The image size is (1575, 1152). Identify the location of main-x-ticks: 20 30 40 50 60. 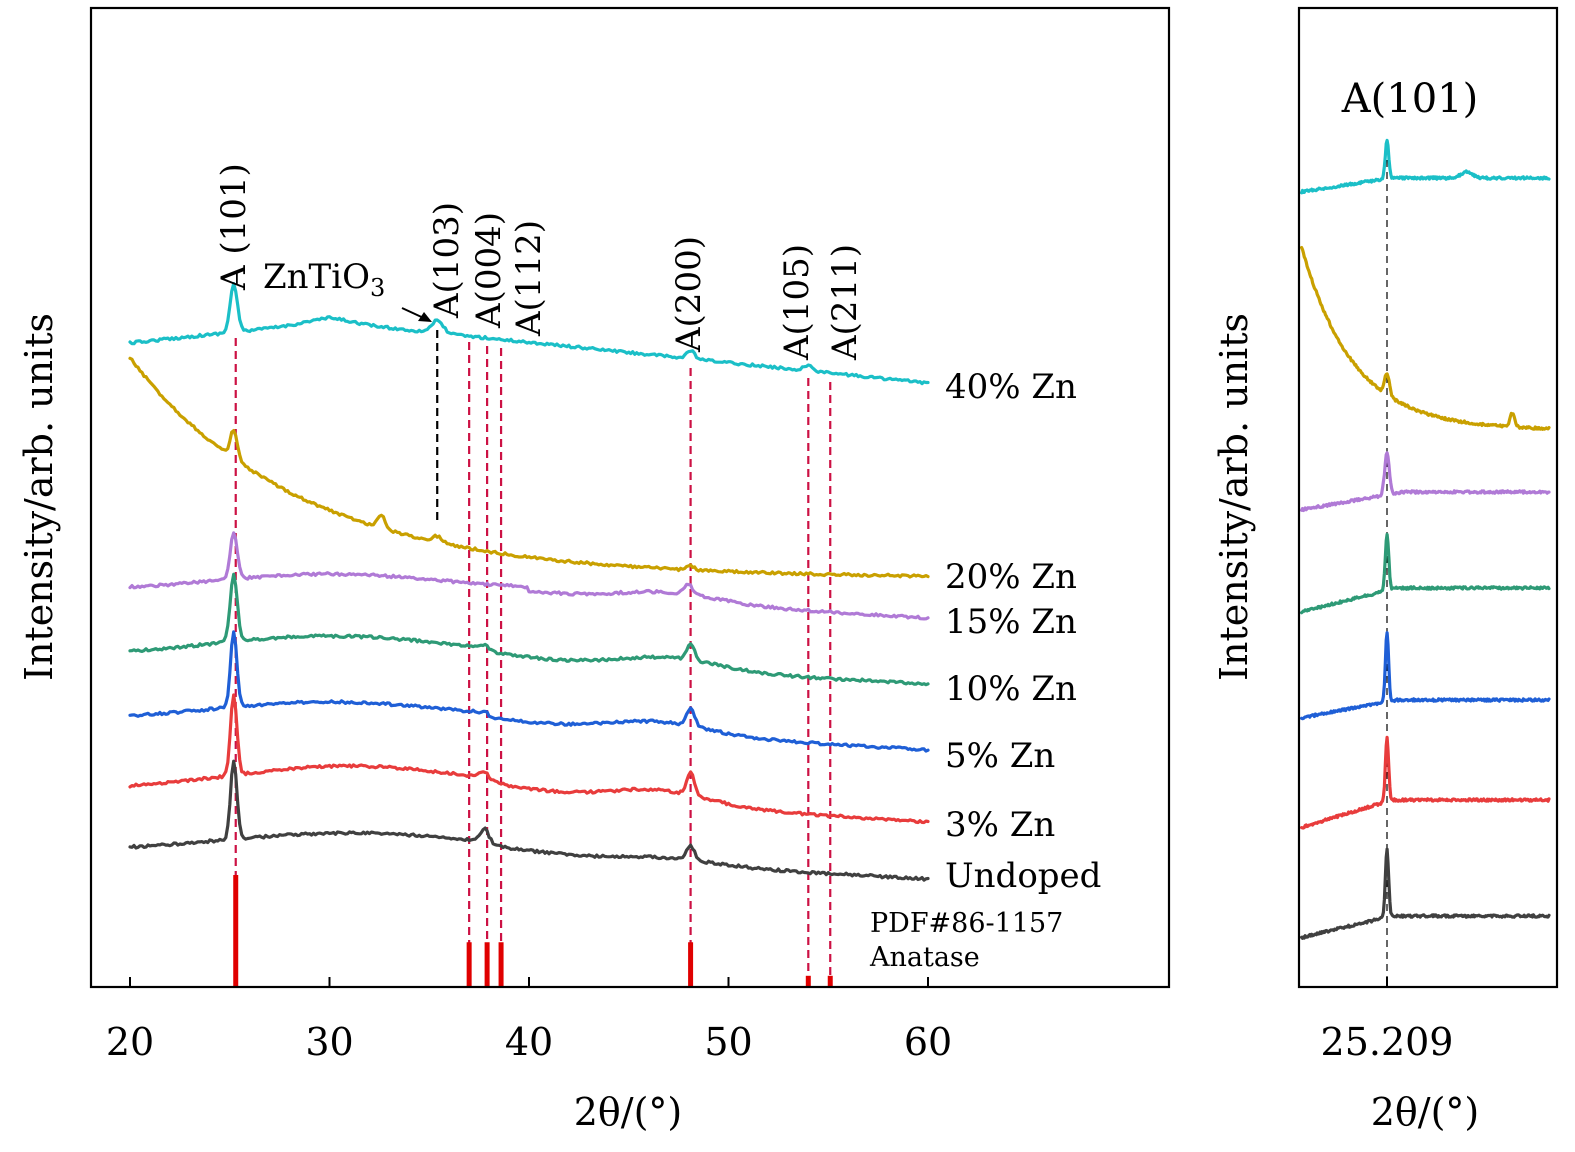
(529, 1020).